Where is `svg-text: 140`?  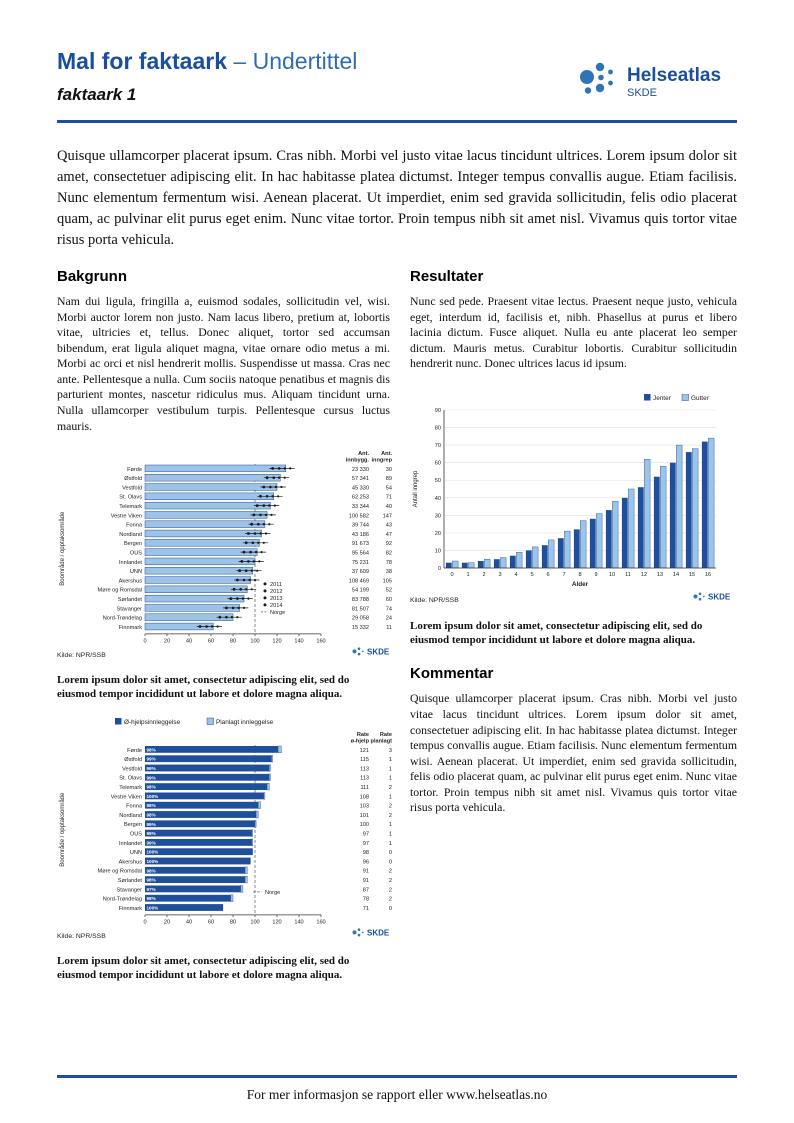
svg-text: 140 is located at coordinates (298, 922).